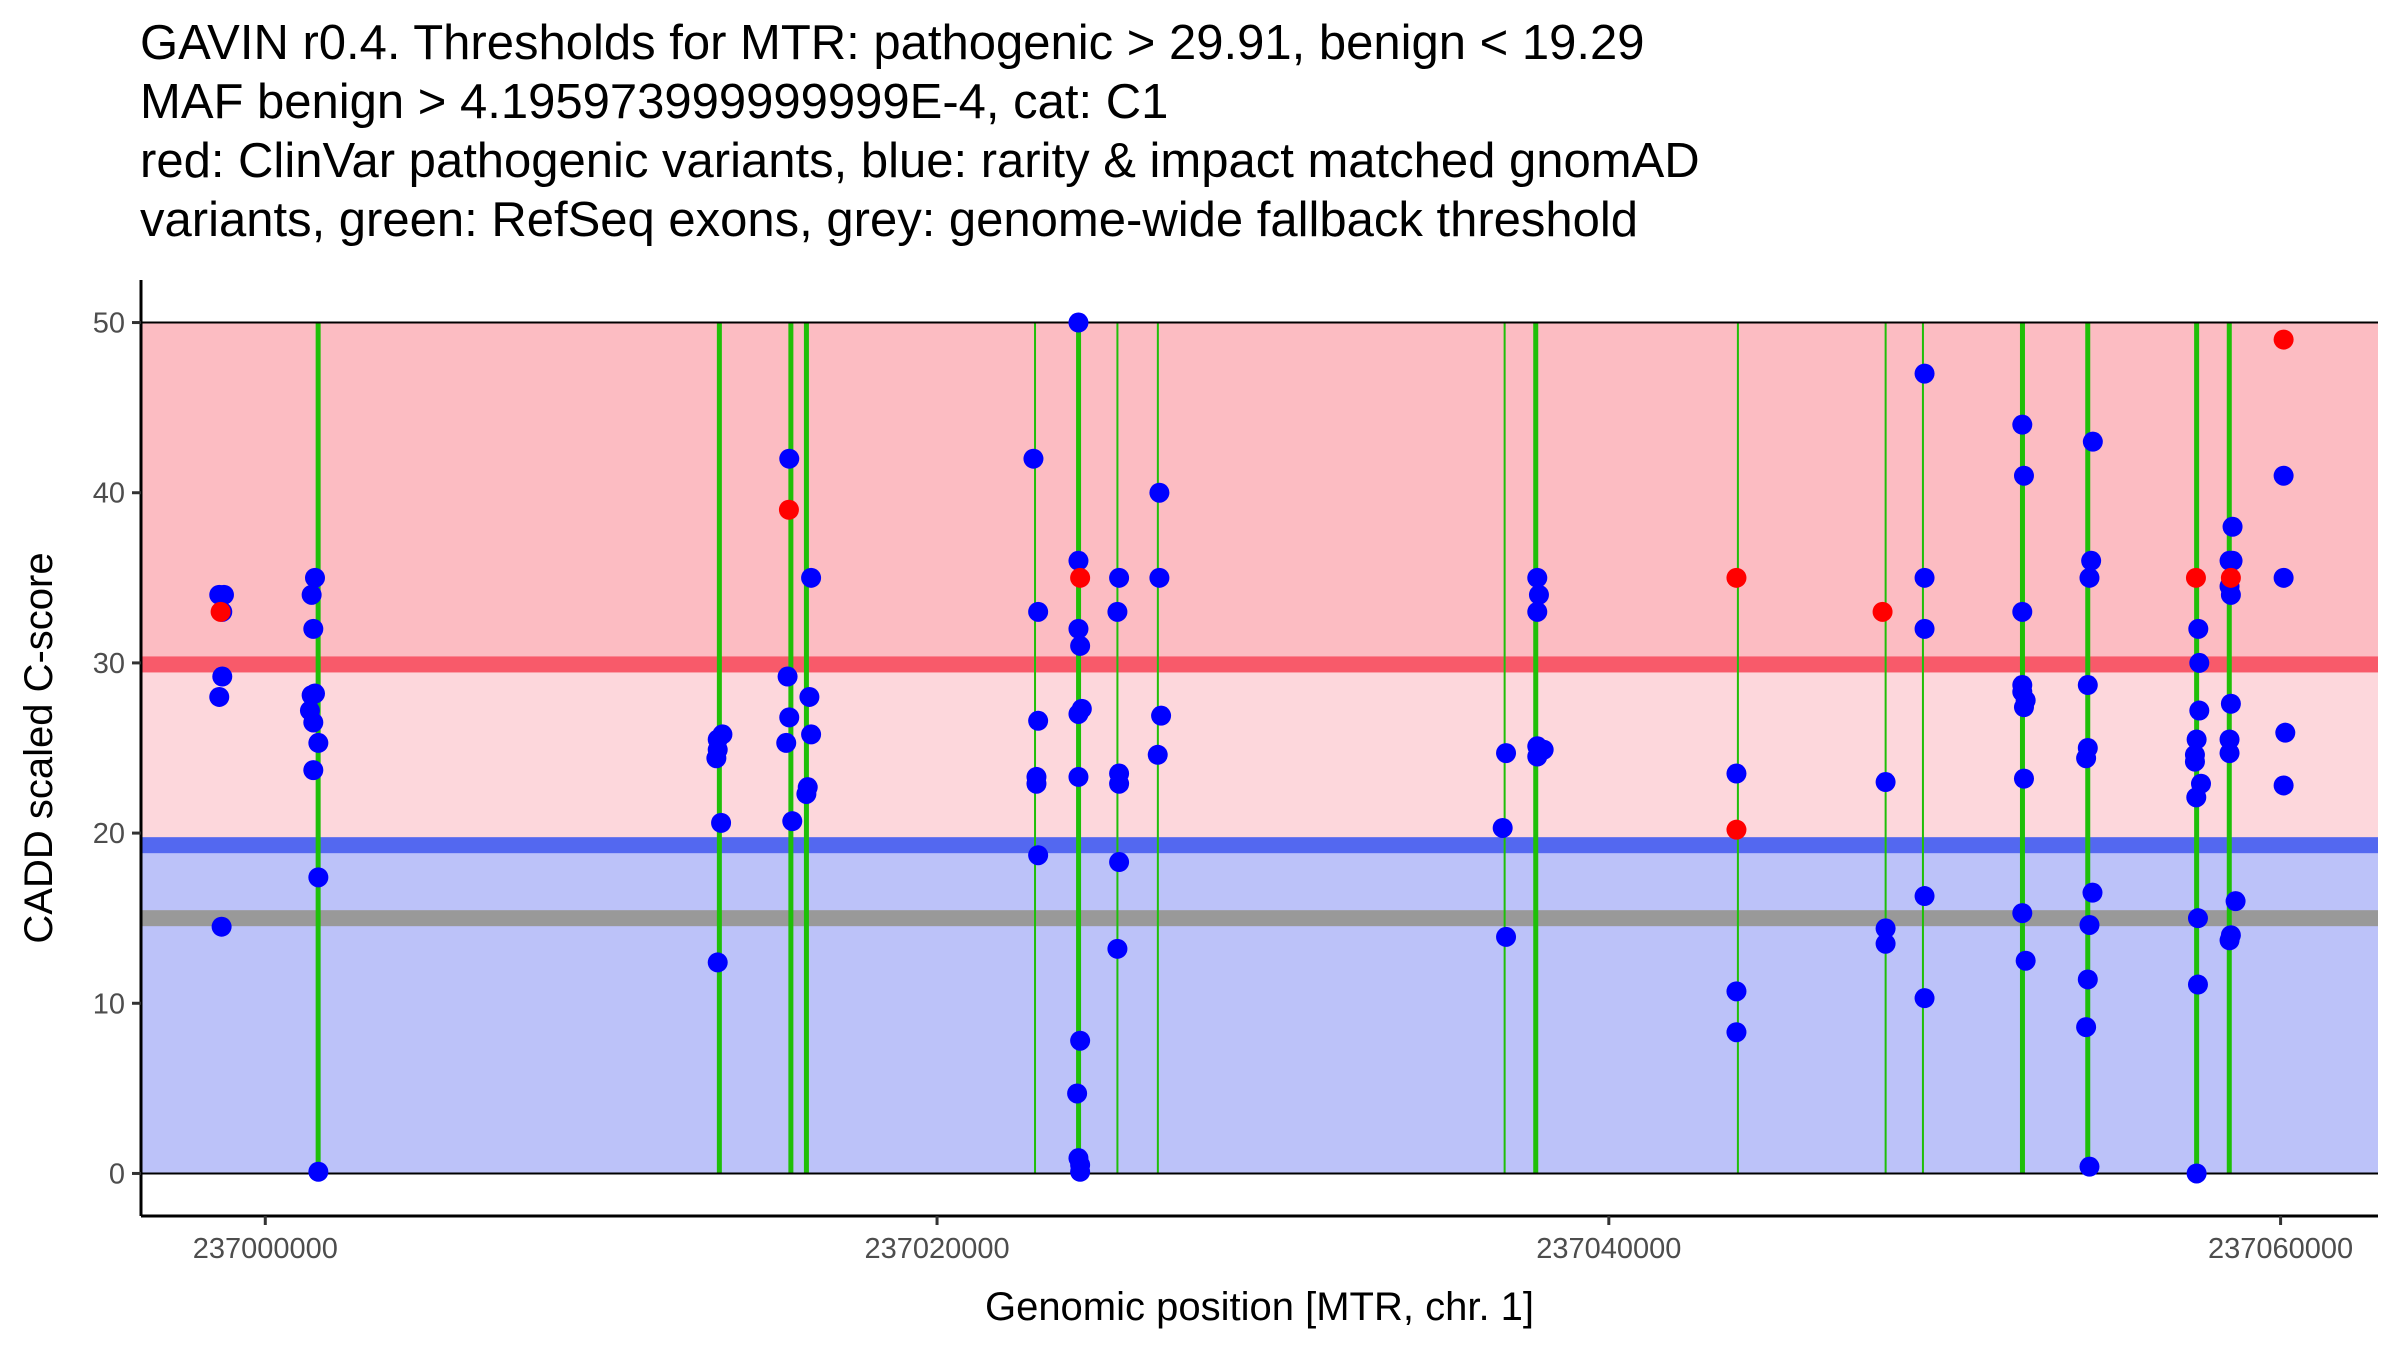  Describe the element at coordinates (2280, 1249) in the screenshot. I see `x-tick-label: 237060000` at that location.